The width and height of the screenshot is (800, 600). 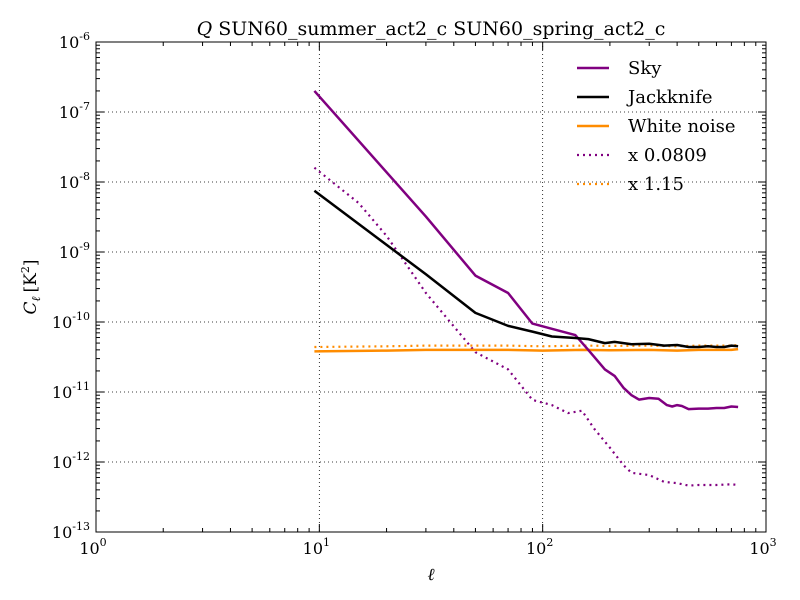 I want to click on x-tick-exp: 2, so click(x=549, y=542).